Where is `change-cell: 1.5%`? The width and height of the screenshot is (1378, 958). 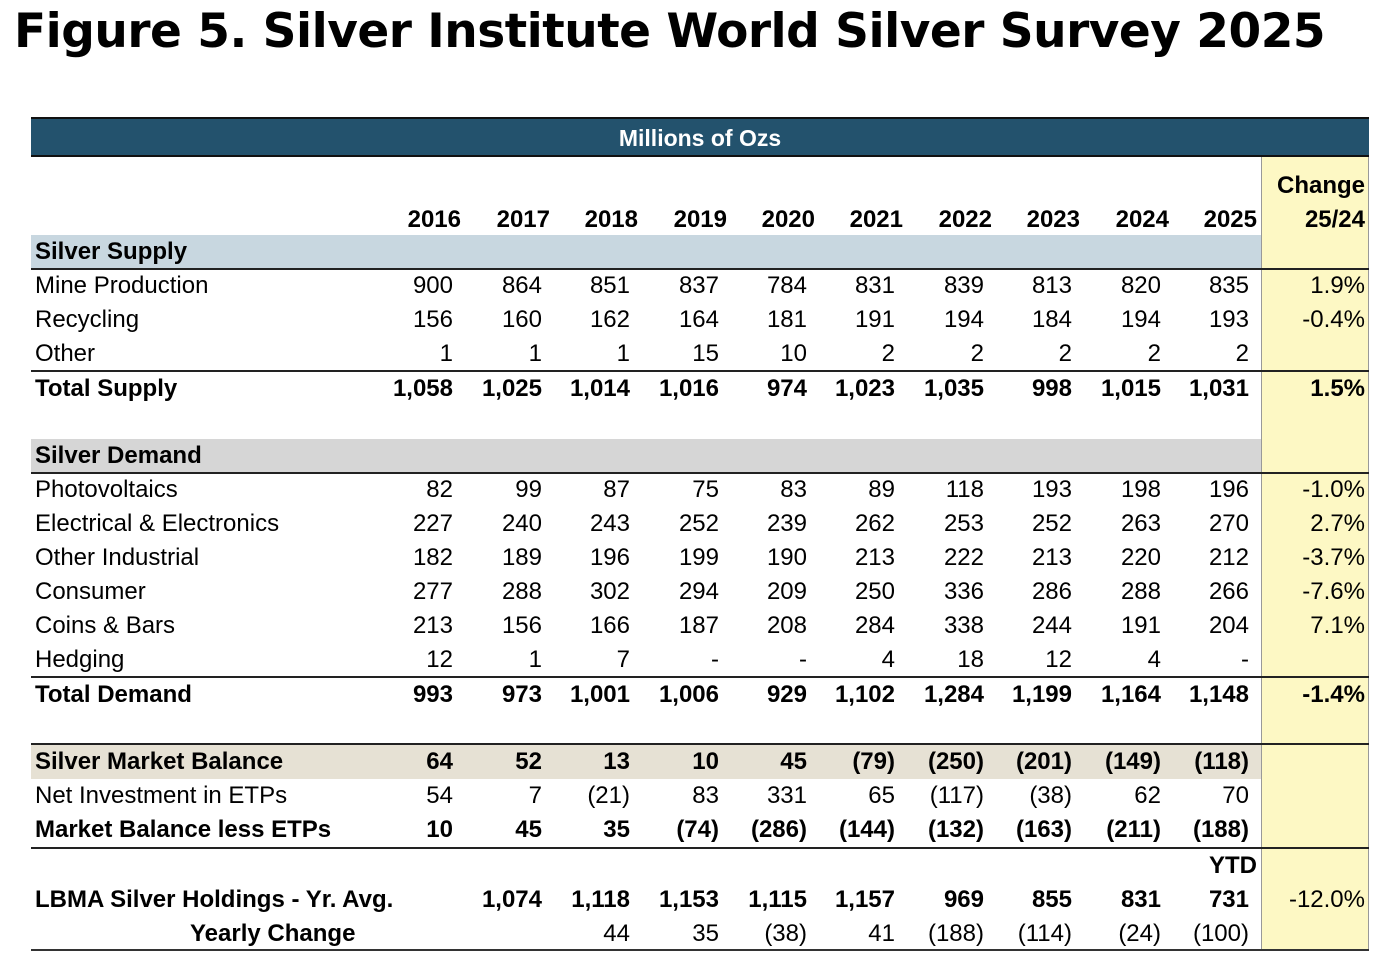
change-cell: 1.5% is located at coordinates (1337, 388).